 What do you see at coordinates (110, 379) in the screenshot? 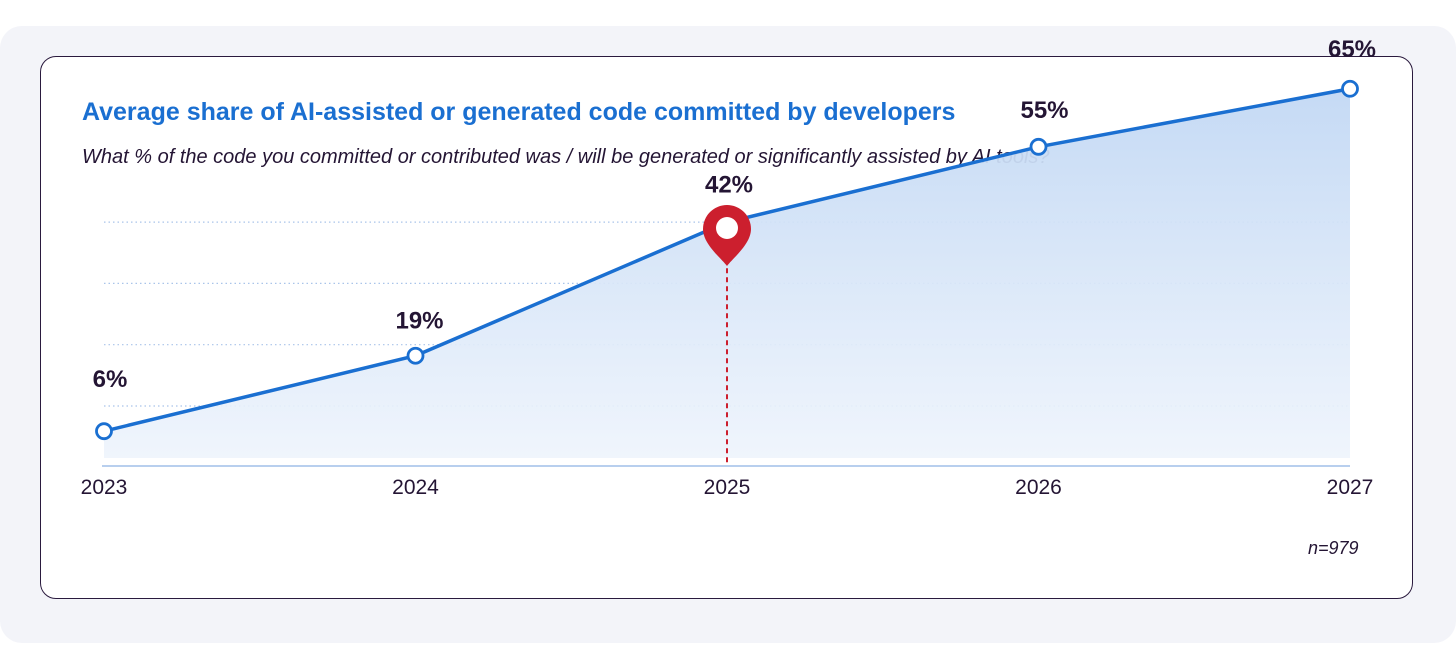
I see `data-label-2023: 6%` at bounding box center [110, 379].